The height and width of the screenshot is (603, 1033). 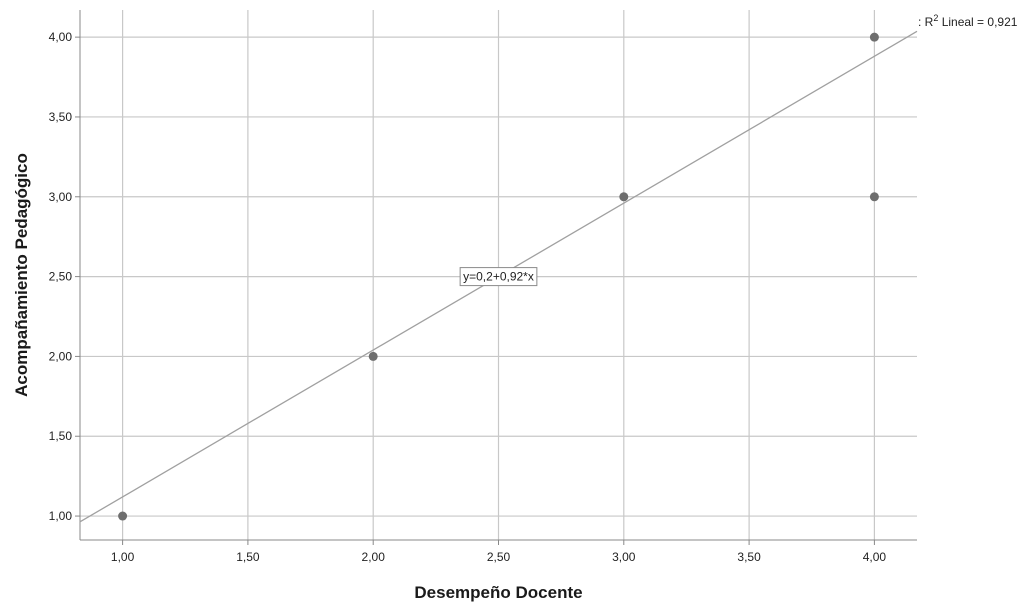 I want to click on fit-equation-label: y=0,2+0,92*x, so click(x=498, y=277).